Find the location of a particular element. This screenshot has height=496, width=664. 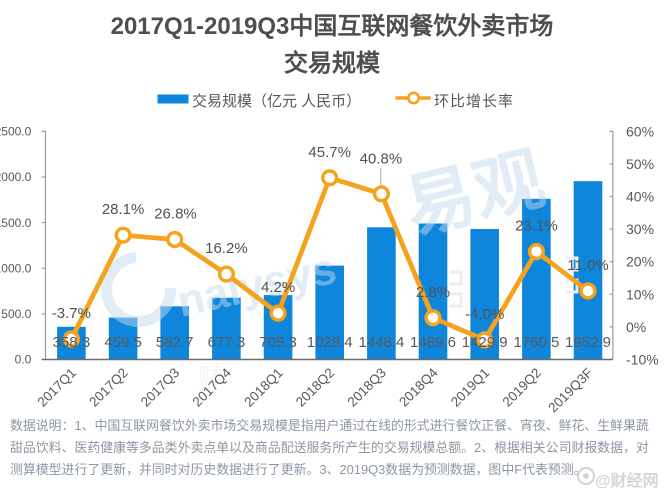

svg-text: 2018Q3 is located at coordinates (367, 387).